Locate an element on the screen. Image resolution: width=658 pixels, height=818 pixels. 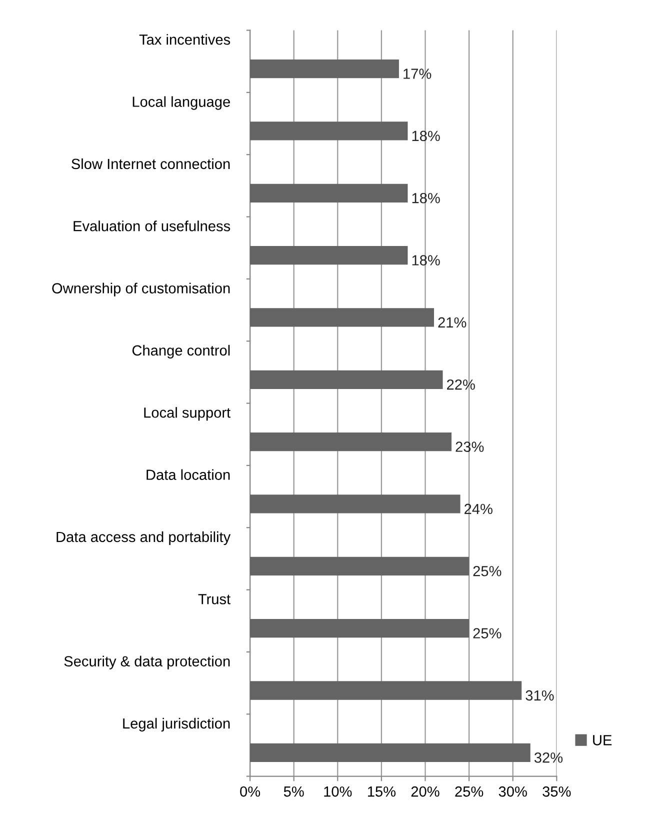
x-tick-label: 10% is located at coordinates (338, 791).